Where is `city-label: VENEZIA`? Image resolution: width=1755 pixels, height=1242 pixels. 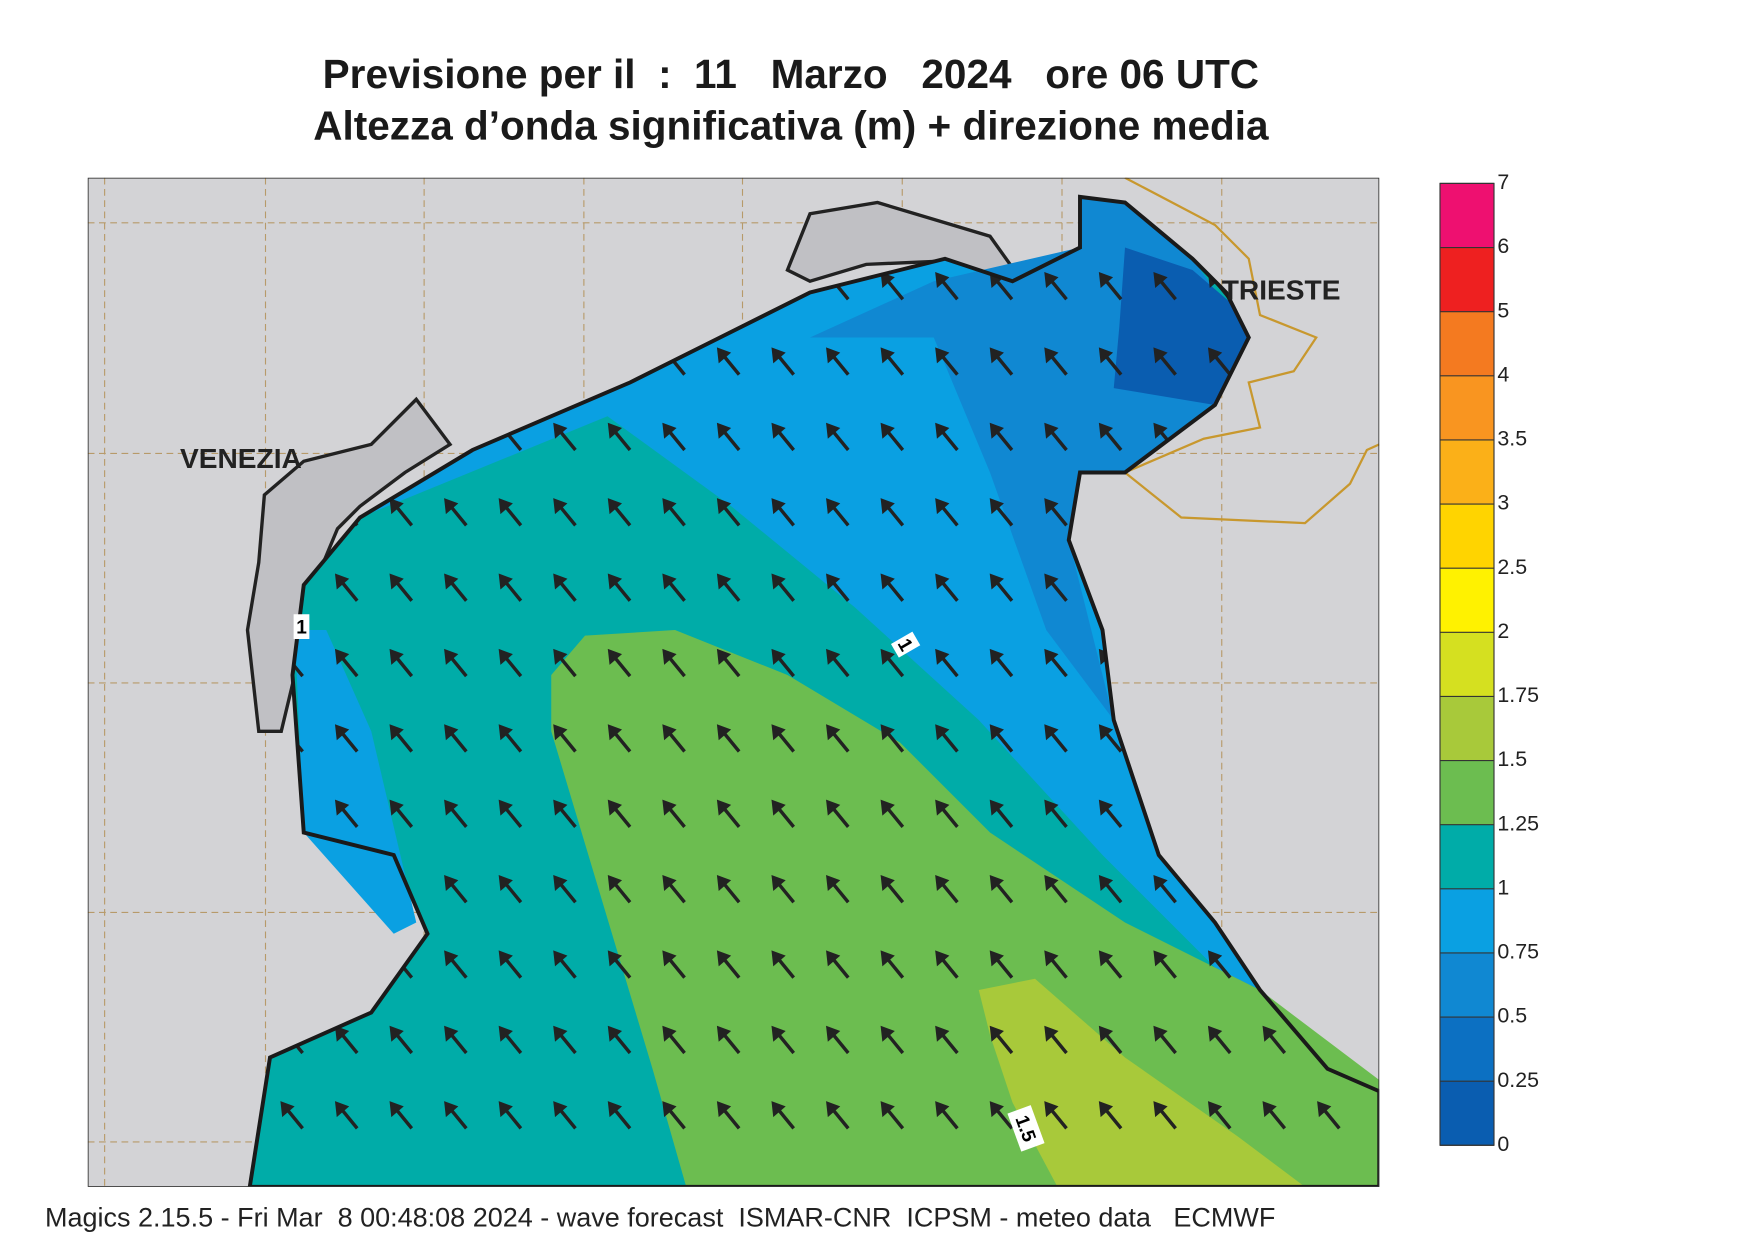
city-label: VENEZIA is located at coordinates (241, 458).